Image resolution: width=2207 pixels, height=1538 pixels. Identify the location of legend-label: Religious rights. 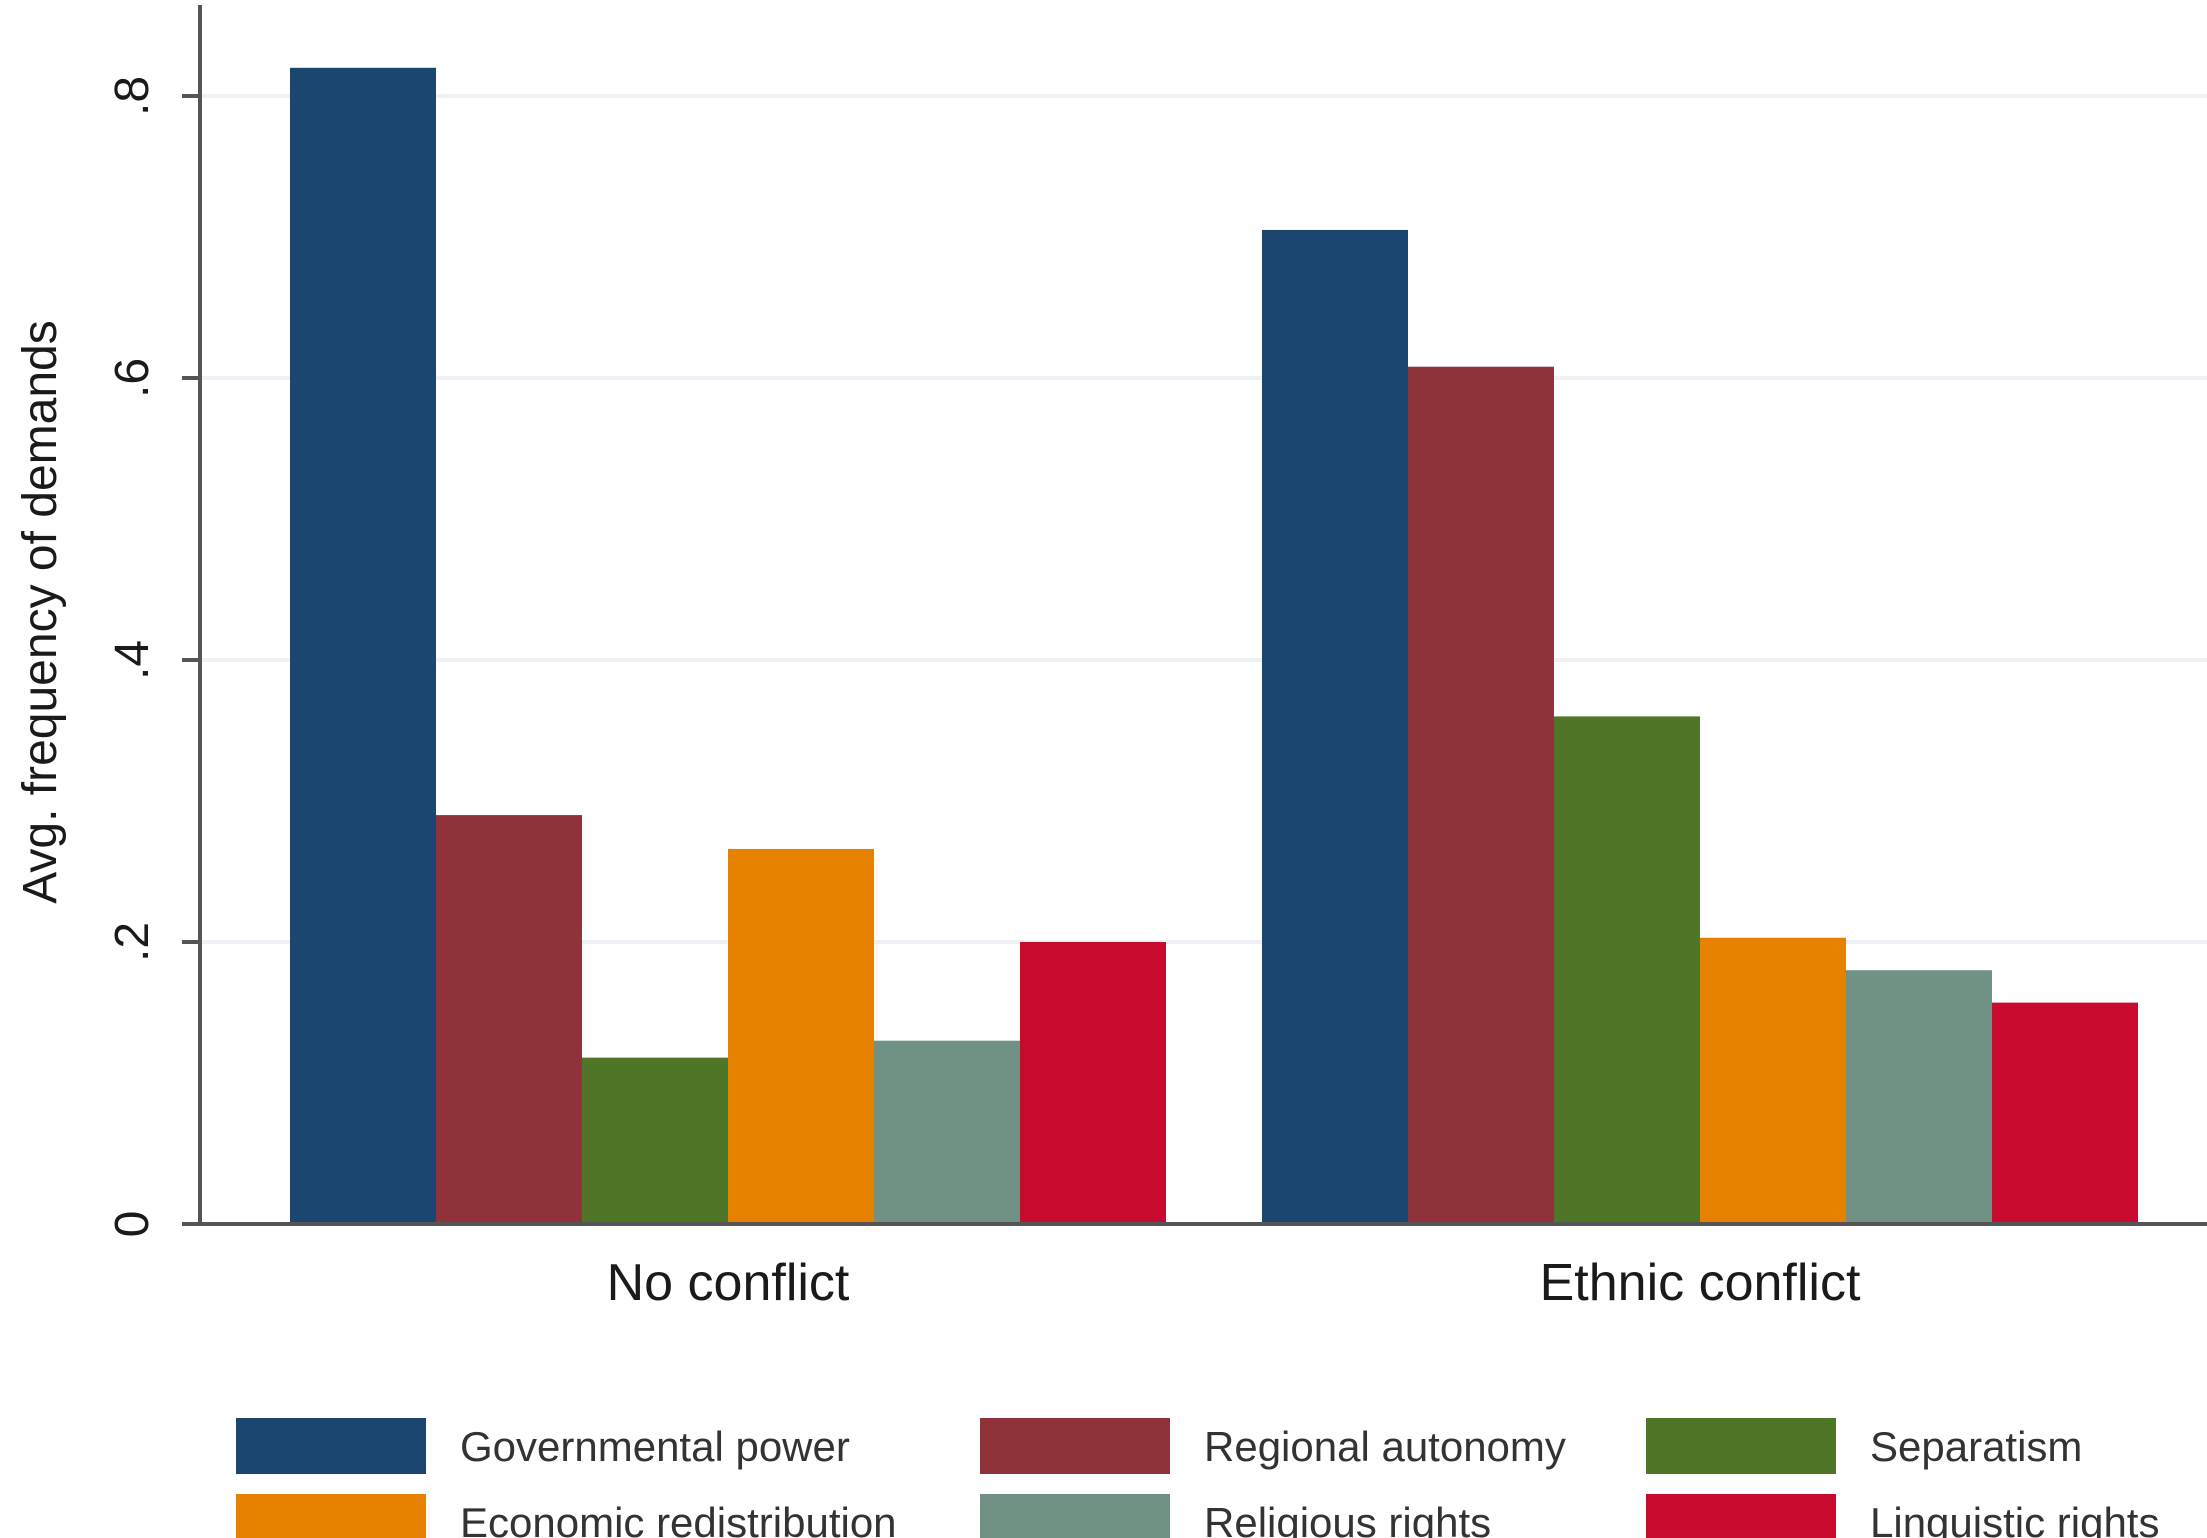
(1347, 1518).